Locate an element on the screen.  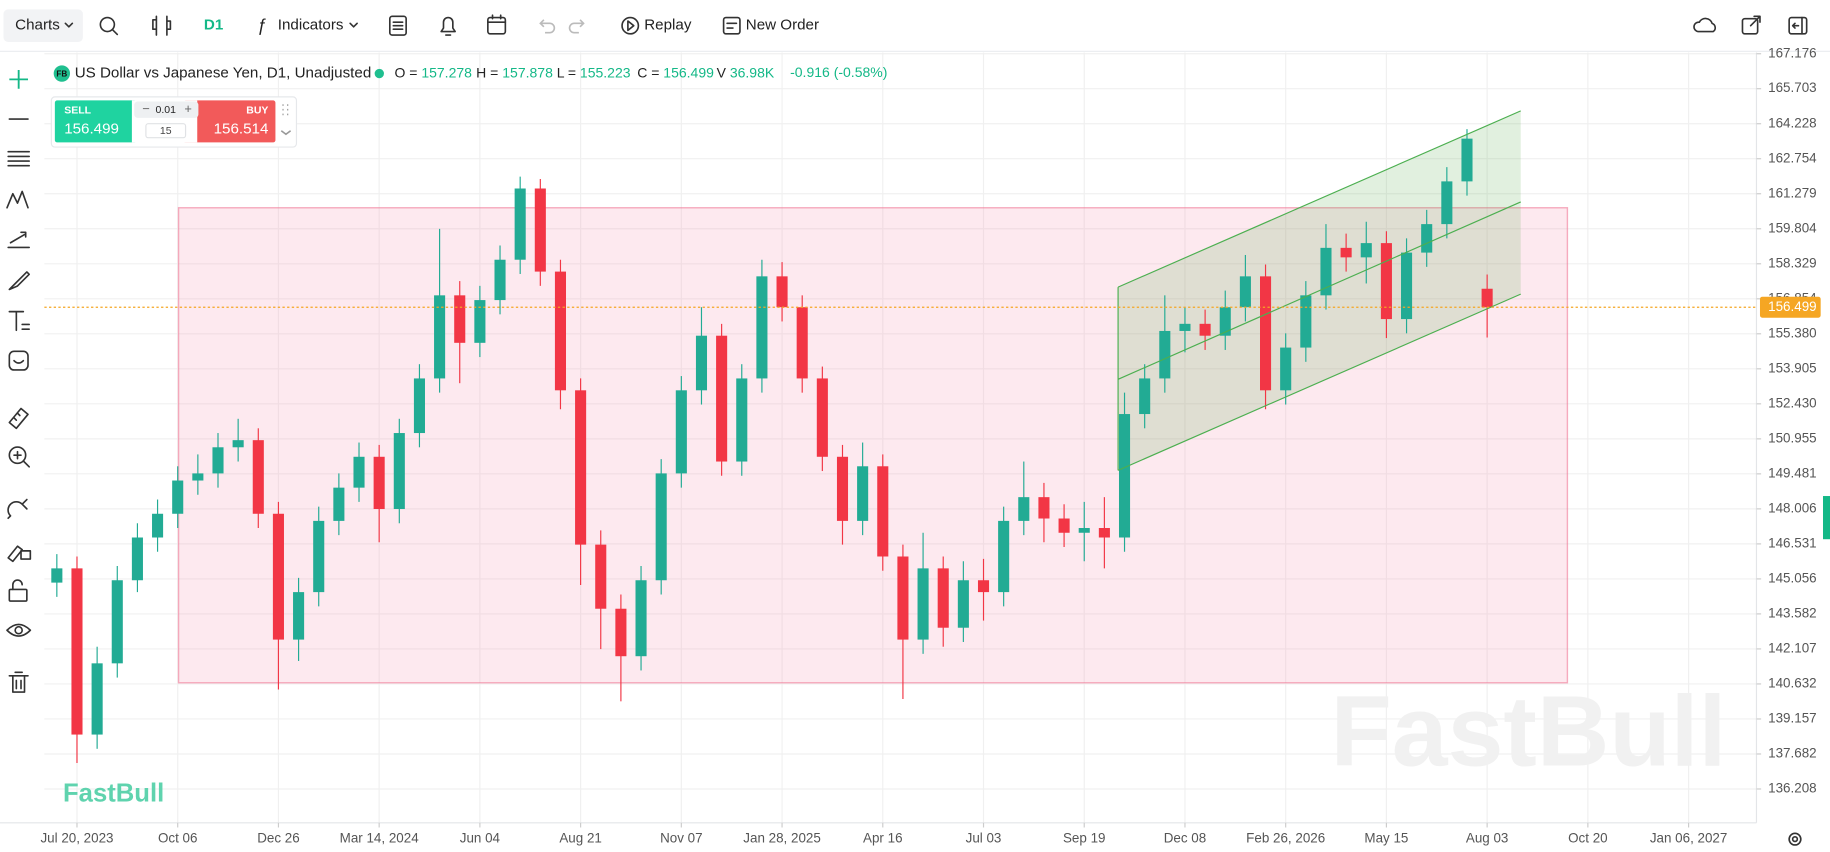
lot-field is located at coordinates (166, 109).